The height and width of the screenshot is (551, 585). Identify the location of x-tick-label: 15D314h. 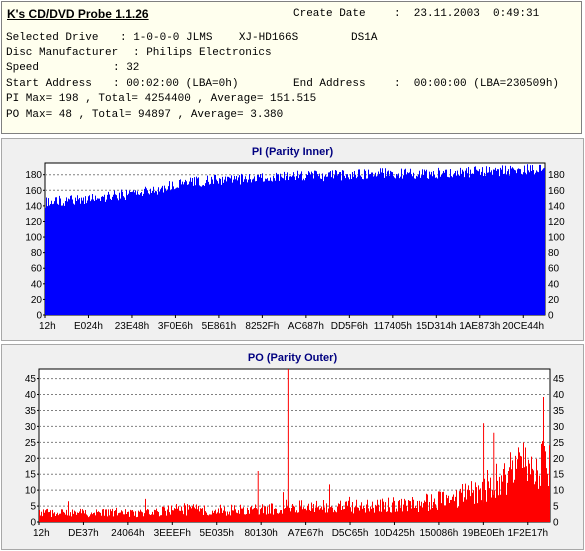
(436, 326).